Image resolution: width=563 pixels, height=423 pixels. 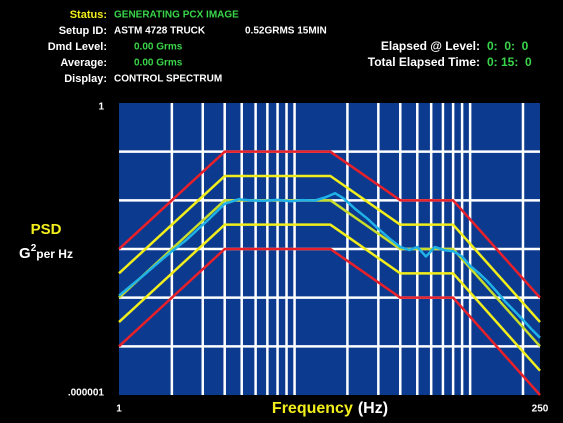 I want to click on setup-id-level: 0.52GRMS 15MIN, so click(x=286, y=31).